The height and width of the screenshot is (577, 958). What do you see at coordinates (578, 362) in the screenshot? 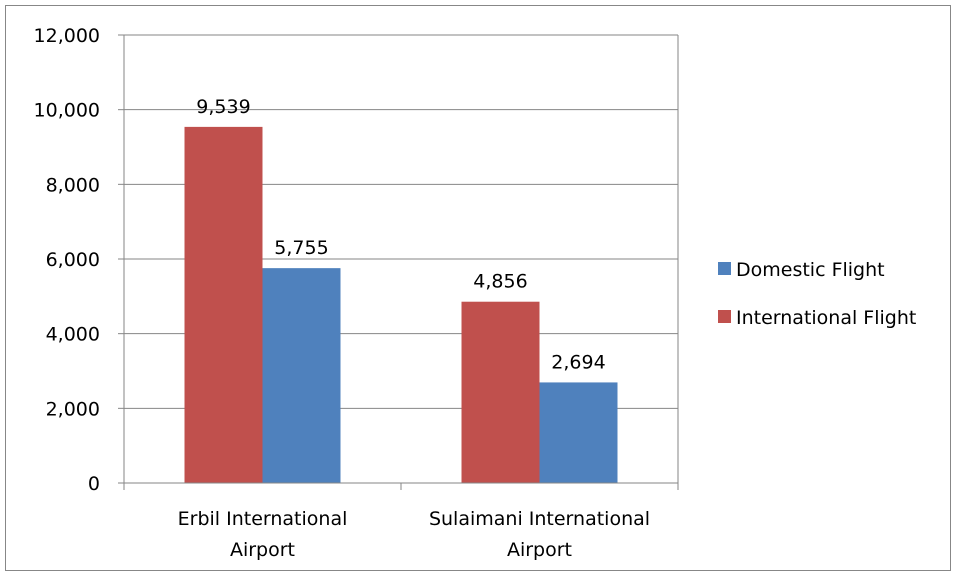
I see `data-label: 2,694` at bounding box center [578, 362].